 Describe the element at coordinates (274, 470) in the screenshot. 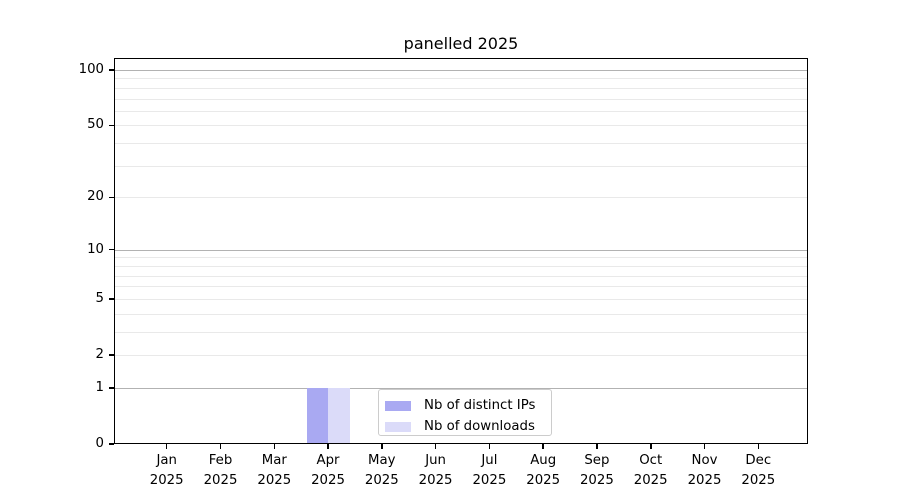

I see `x-tick-label: Mar 2025` at that location.